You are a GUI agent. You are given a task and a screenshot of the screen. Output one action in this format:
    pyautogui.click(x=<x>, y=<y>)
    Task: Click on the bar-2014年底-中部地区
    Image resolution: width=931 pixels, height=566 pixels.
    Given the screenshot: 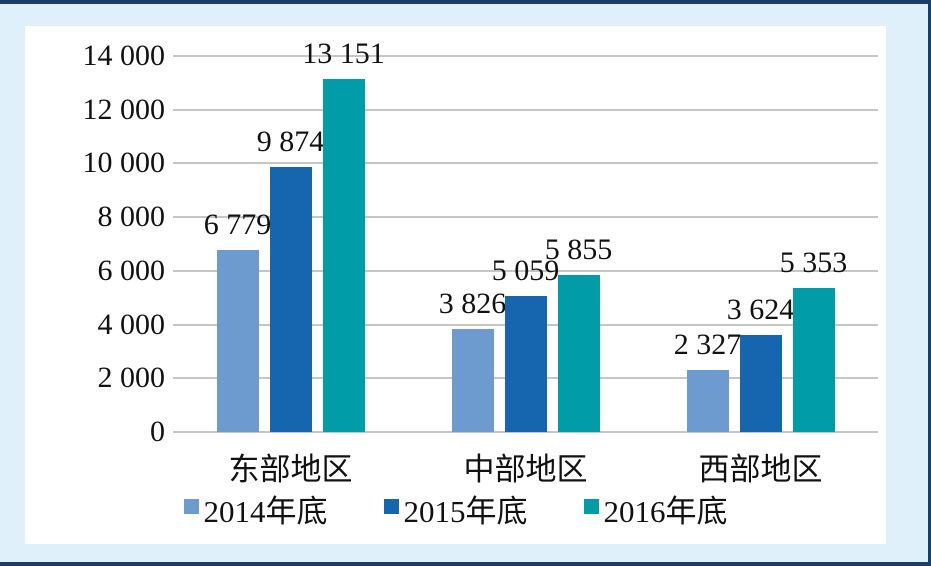 What is the action you would take?
    pyautogui.click(x=472, y=380)
    